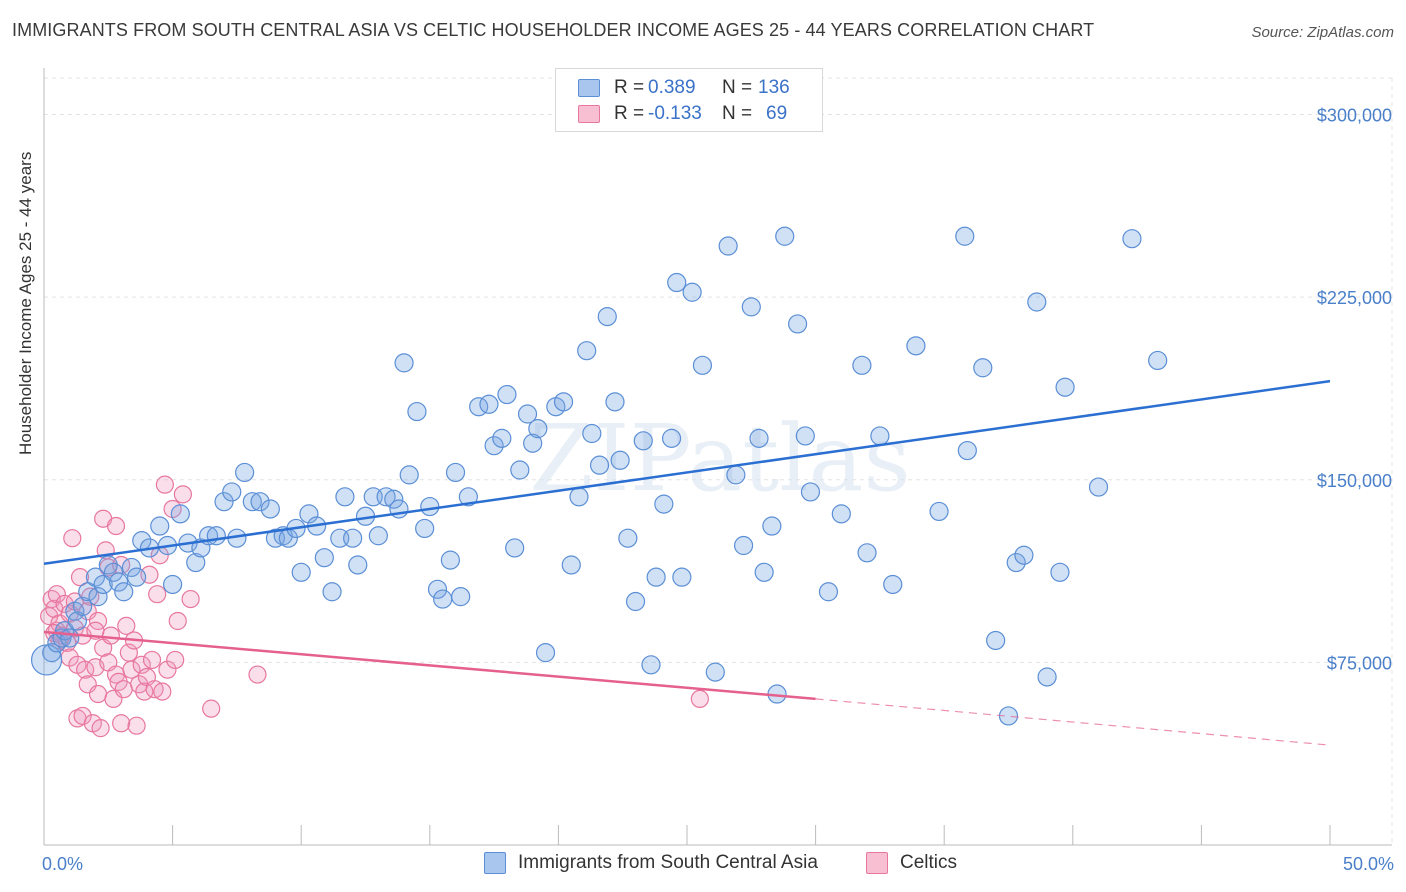  What do you see at coordinates (668, 862) in the screenshot?
I see `legend-label: Immigrants from South Central Asia` at bounding box center [668, 862].